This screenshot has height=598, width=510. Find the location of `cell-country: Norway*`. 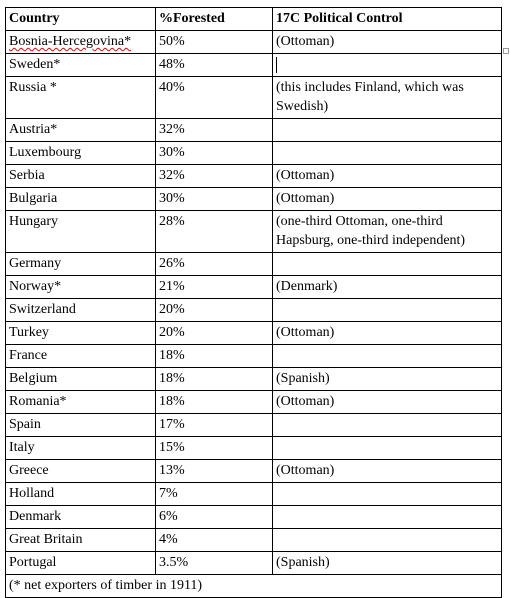

cell-country: Norway* is located at coordinates (80, 287).